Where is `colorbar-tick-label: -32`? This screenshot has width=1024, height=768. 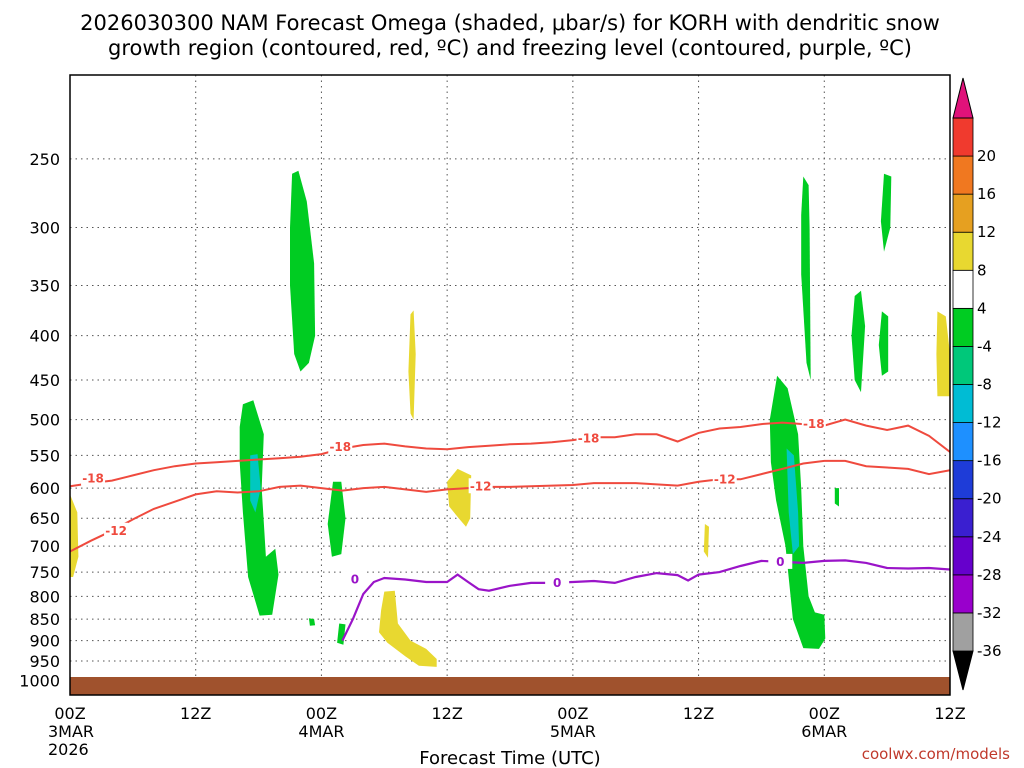 colorbar-tick-label: -32 is located at coordinates (989, 613).